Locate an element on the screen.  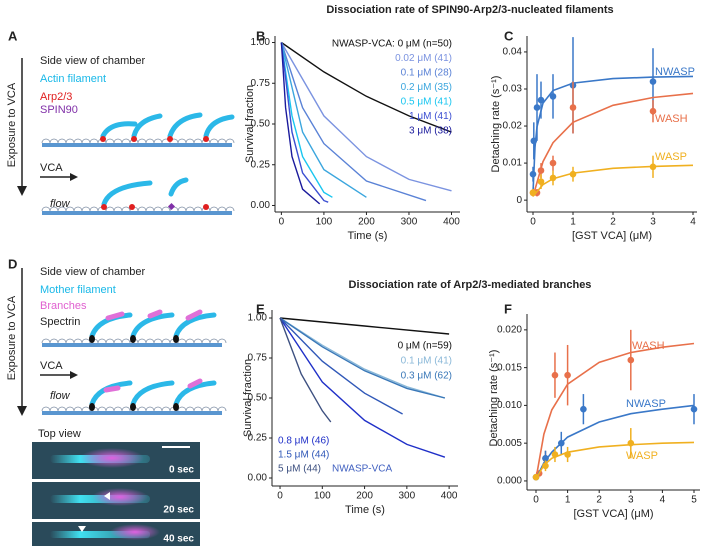
filaments is located at coordinates (153, 358).